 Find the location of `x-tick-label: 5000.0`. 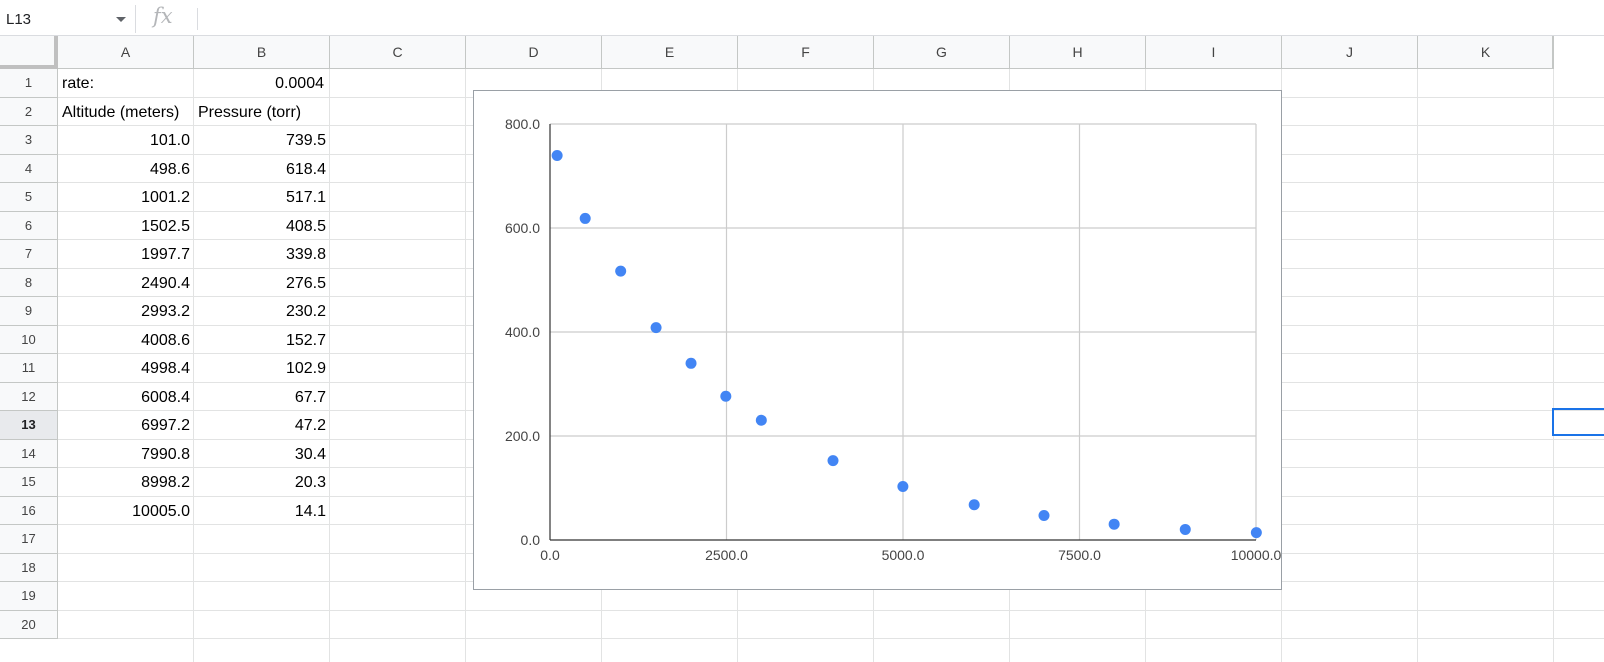

x-tick-label: 5000.0 is located at coordinates (903, 555).